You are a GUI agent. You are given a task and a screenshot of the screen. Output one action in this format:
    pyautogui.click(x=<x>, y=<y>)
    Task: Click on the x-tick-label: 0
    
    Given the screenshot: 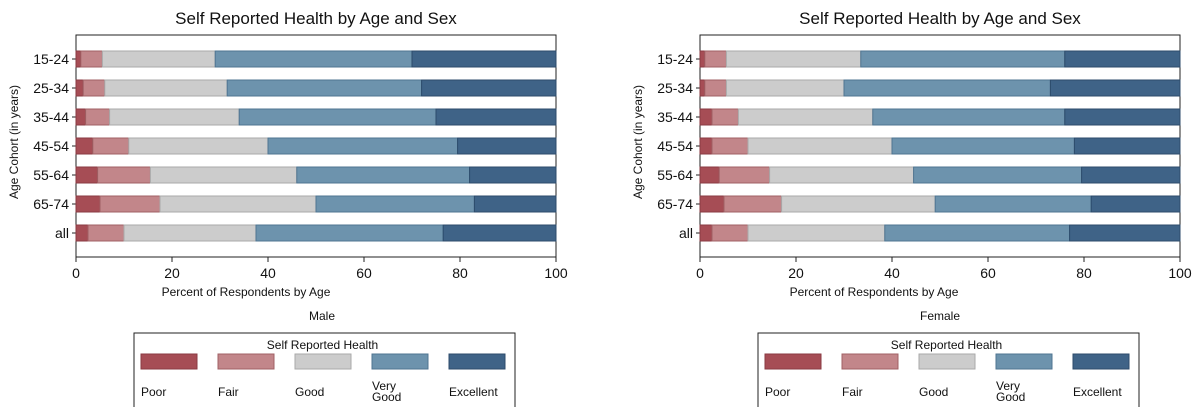 What is the action you would take?
    pyautogui.click(x=700, y=273)
    